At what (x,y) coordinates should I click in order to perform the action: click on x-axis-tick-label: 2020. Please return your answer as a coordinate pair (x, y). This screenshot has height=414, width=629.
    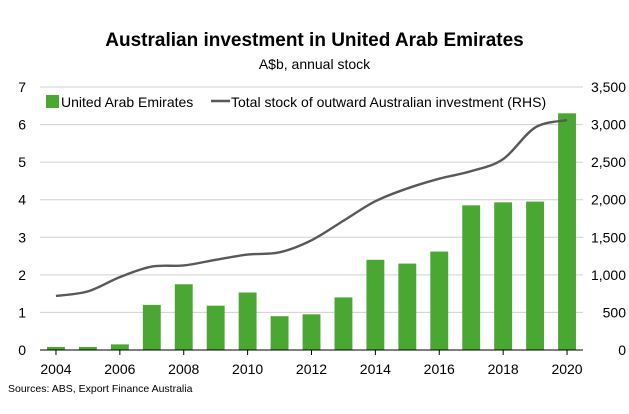
    Looking at the image, I should click on (566, 369).